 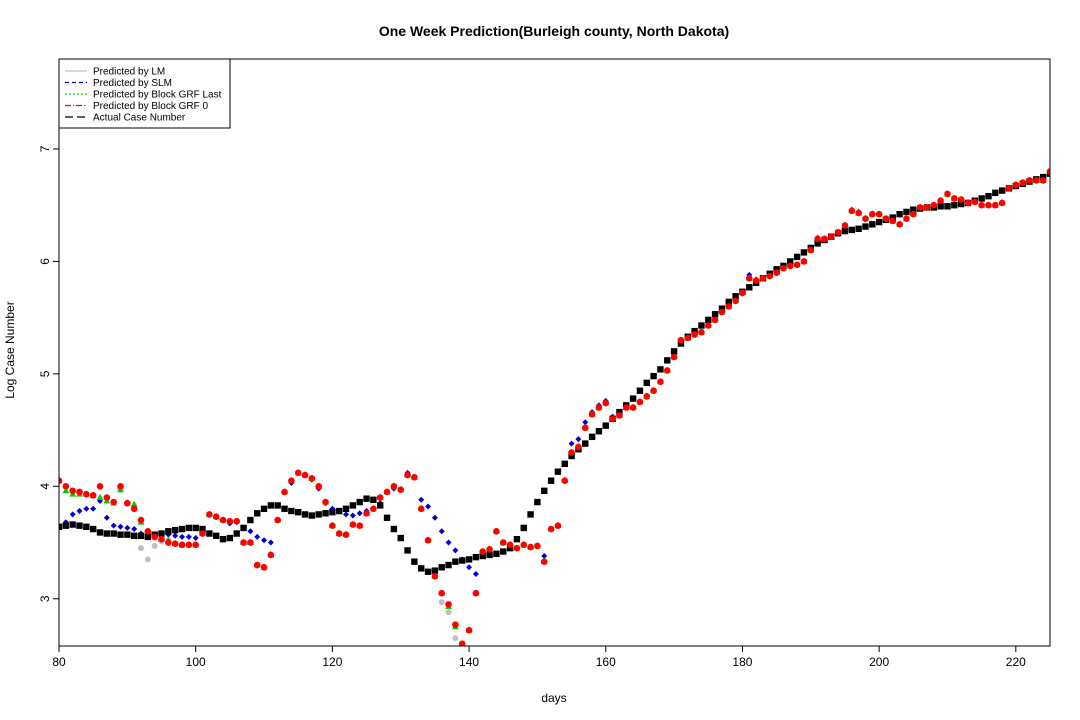 What do you see at coordinates (45, 261) in the screenshot?
I see `y-tick-label: 6` at bounding box center [45, 261].